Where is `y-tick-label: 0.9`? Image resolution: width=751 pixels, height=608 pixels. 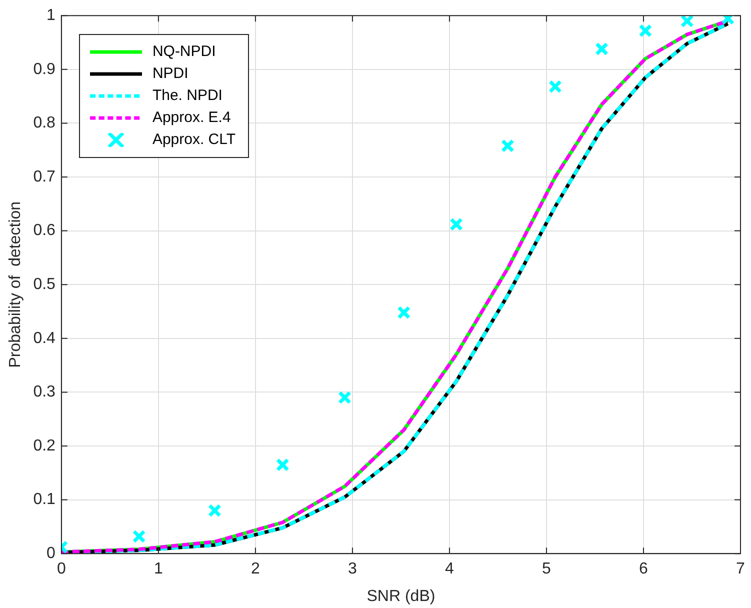
y-tick-label: 0.9 is located at coordinates (44, 69).